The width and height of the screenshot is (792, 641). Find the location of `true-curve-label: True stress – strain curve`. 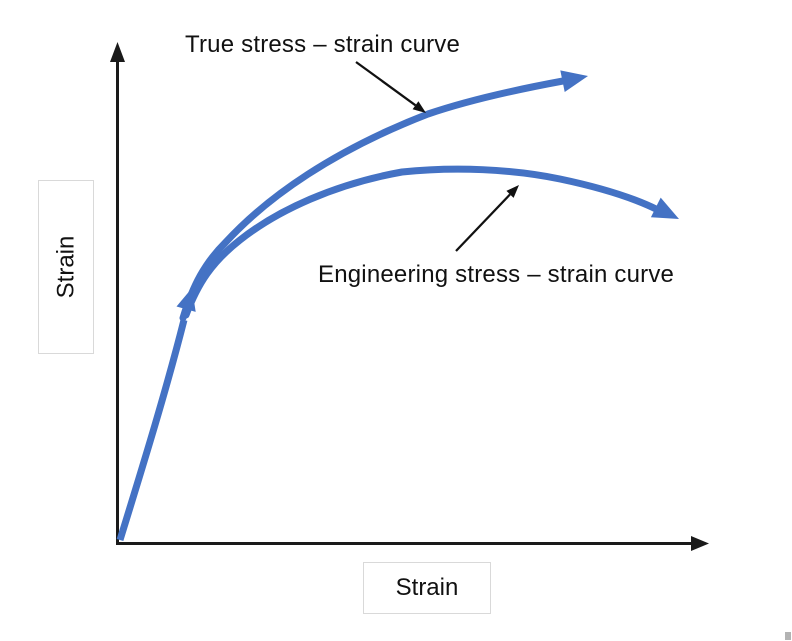

true-curve-label: True stress – strain curve is located at coordinates (323, 44).